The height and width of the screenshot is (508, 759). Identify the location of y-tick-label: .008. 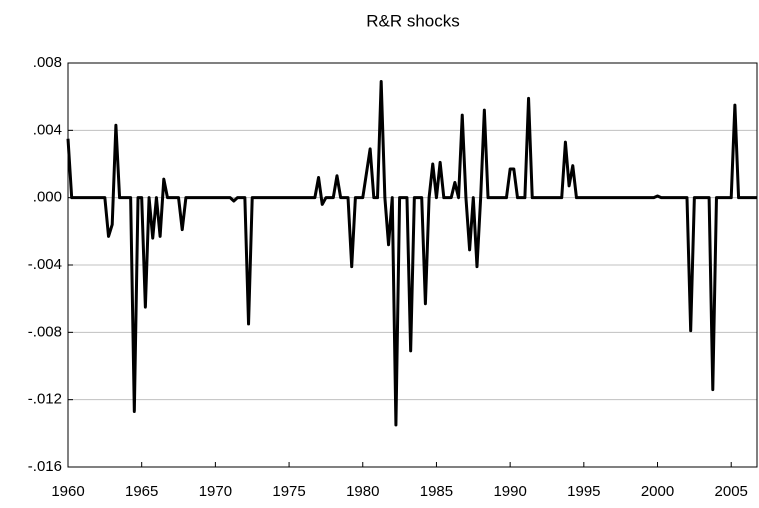
(47, 62).